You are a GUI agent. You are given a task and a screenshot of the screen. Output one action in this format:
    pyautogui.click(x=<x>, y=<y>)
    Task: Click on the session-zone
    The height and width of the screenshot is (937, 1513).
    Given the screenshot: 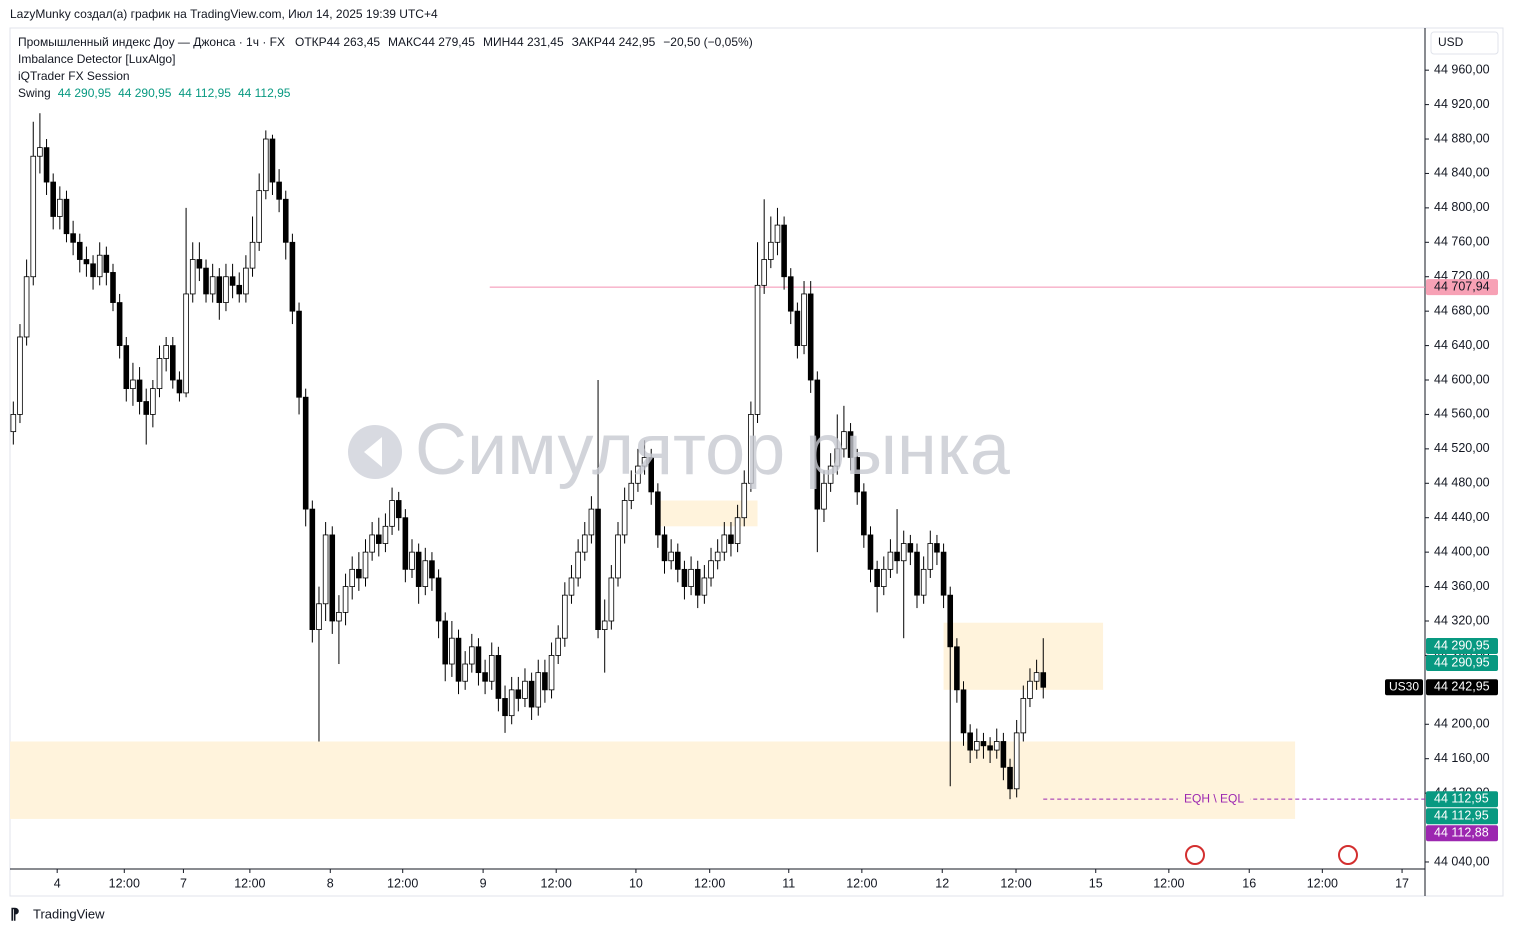 What is the action you would take?
    pyautogui.click(x=1023, y=656)
    